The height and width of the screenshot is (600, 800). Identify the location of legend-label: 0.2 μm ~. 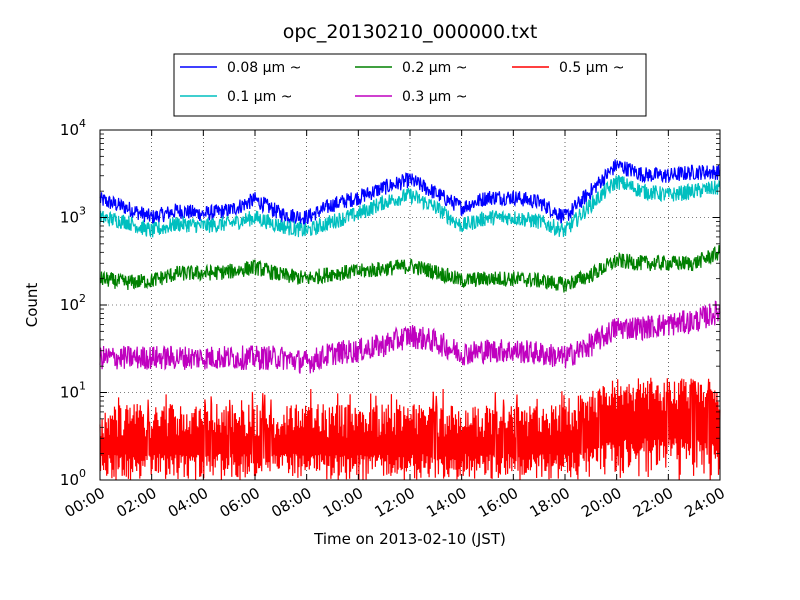
(434, 68).